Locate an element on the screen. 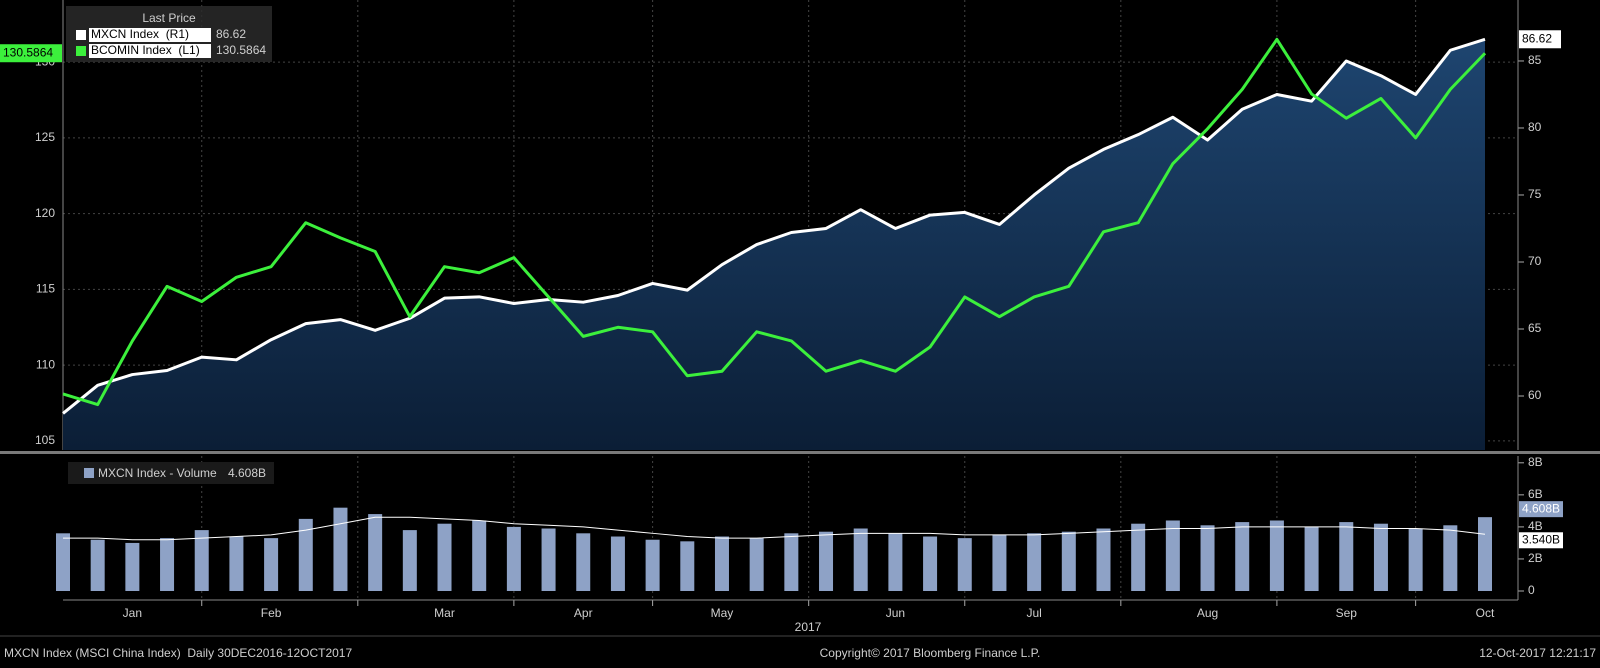 The image size is (1600, 668). last-value-label: 4.608B is located at coordinates (1541, 508).